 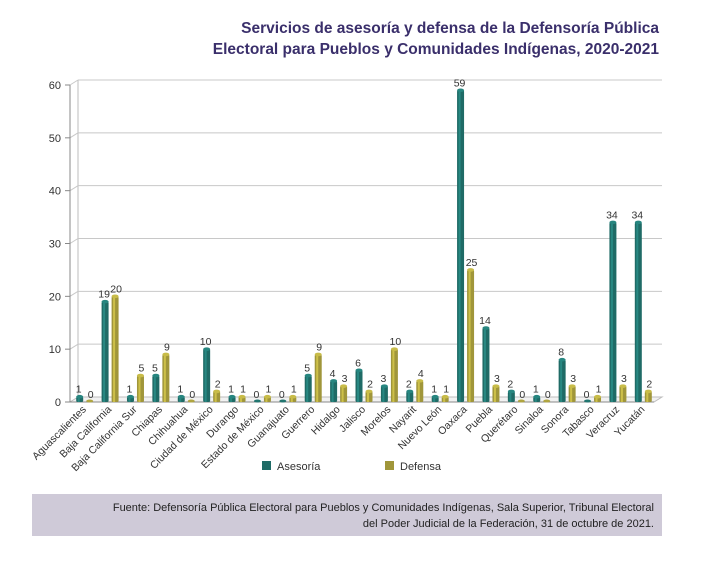 I want to click on y-tick-label: 0, so click(x=58, y=403).